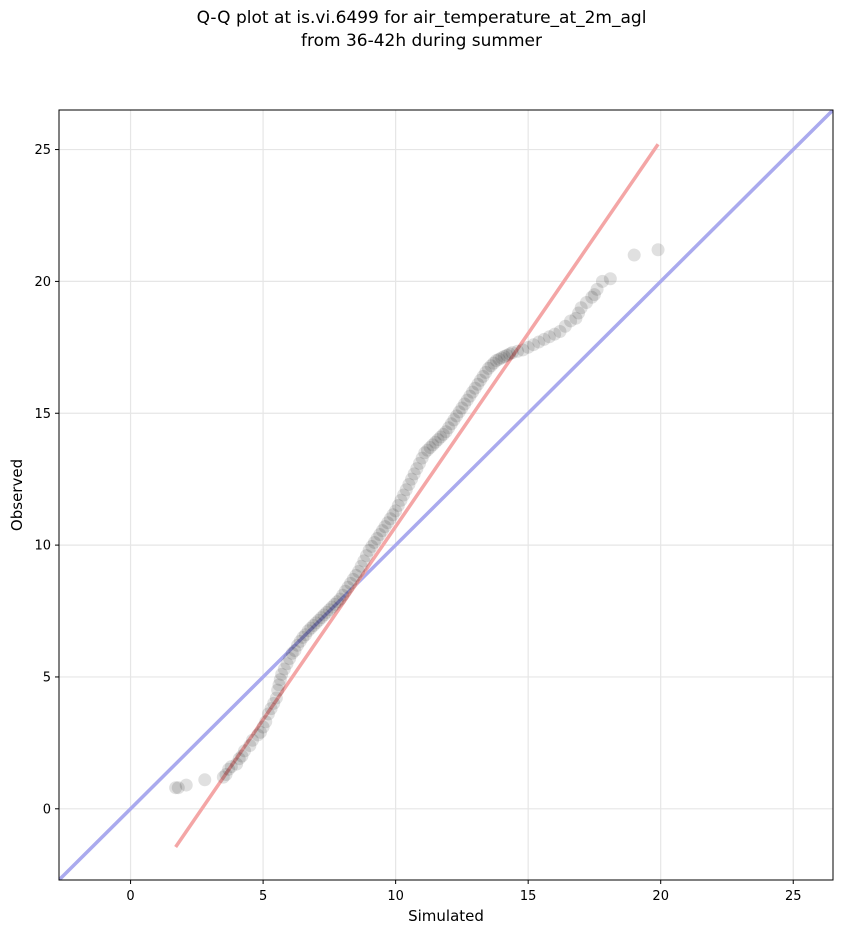 The width and height of the screenshot is (843, 934). I want to click on y-tick-label: 20, so click(42, 282).